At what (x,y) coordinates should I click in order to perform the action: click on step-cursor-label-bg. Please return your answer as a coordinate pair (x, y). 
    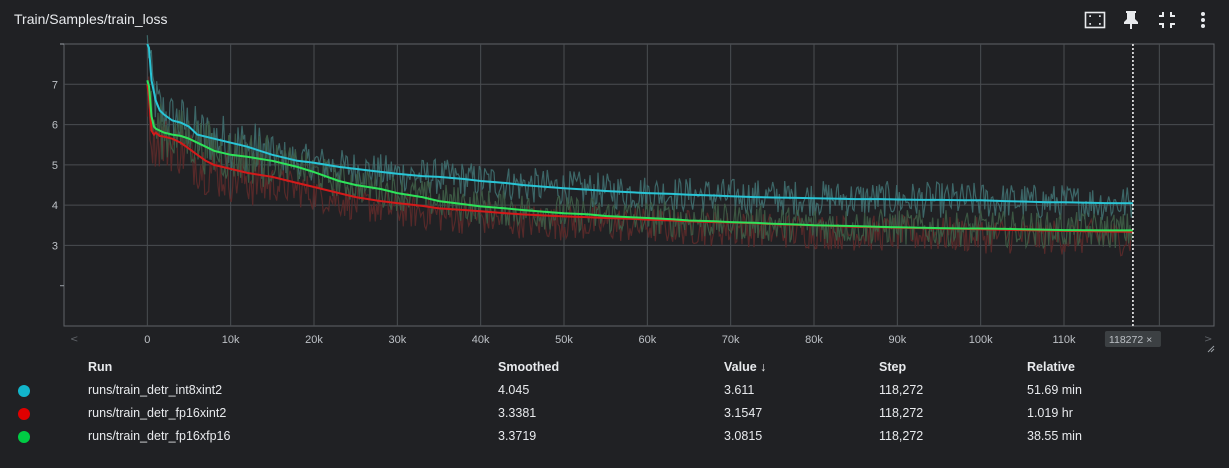
    Looking at the image, I should click on (1132, 339).